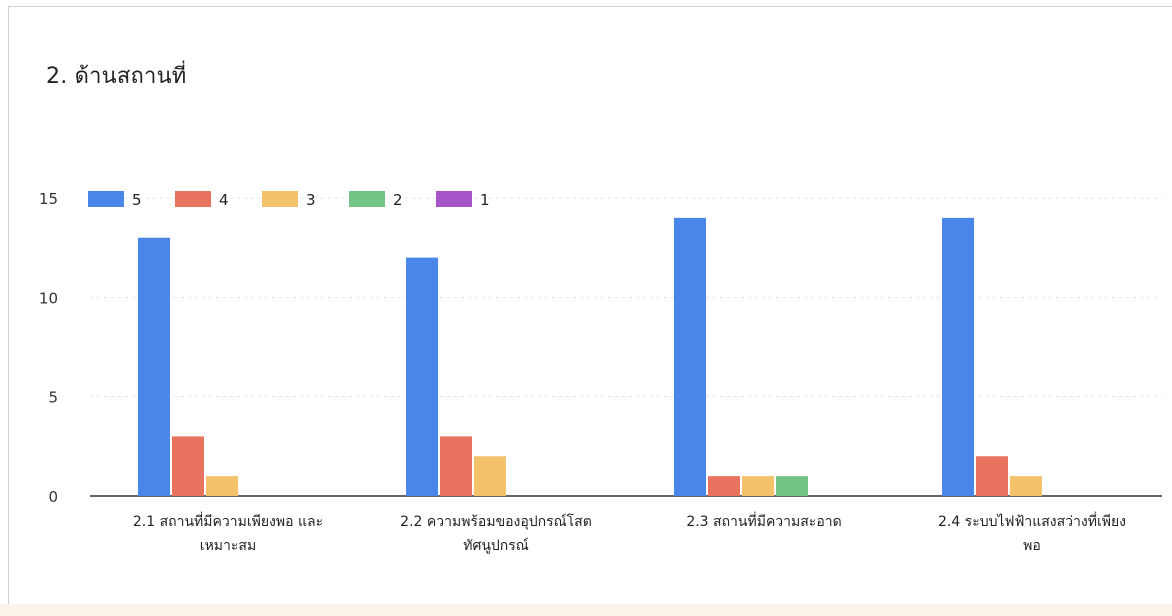  What do you see at coordinates (48, 199) in the screenshot?
I see `y-tick-label: 15` at bounding box center [48, 199].